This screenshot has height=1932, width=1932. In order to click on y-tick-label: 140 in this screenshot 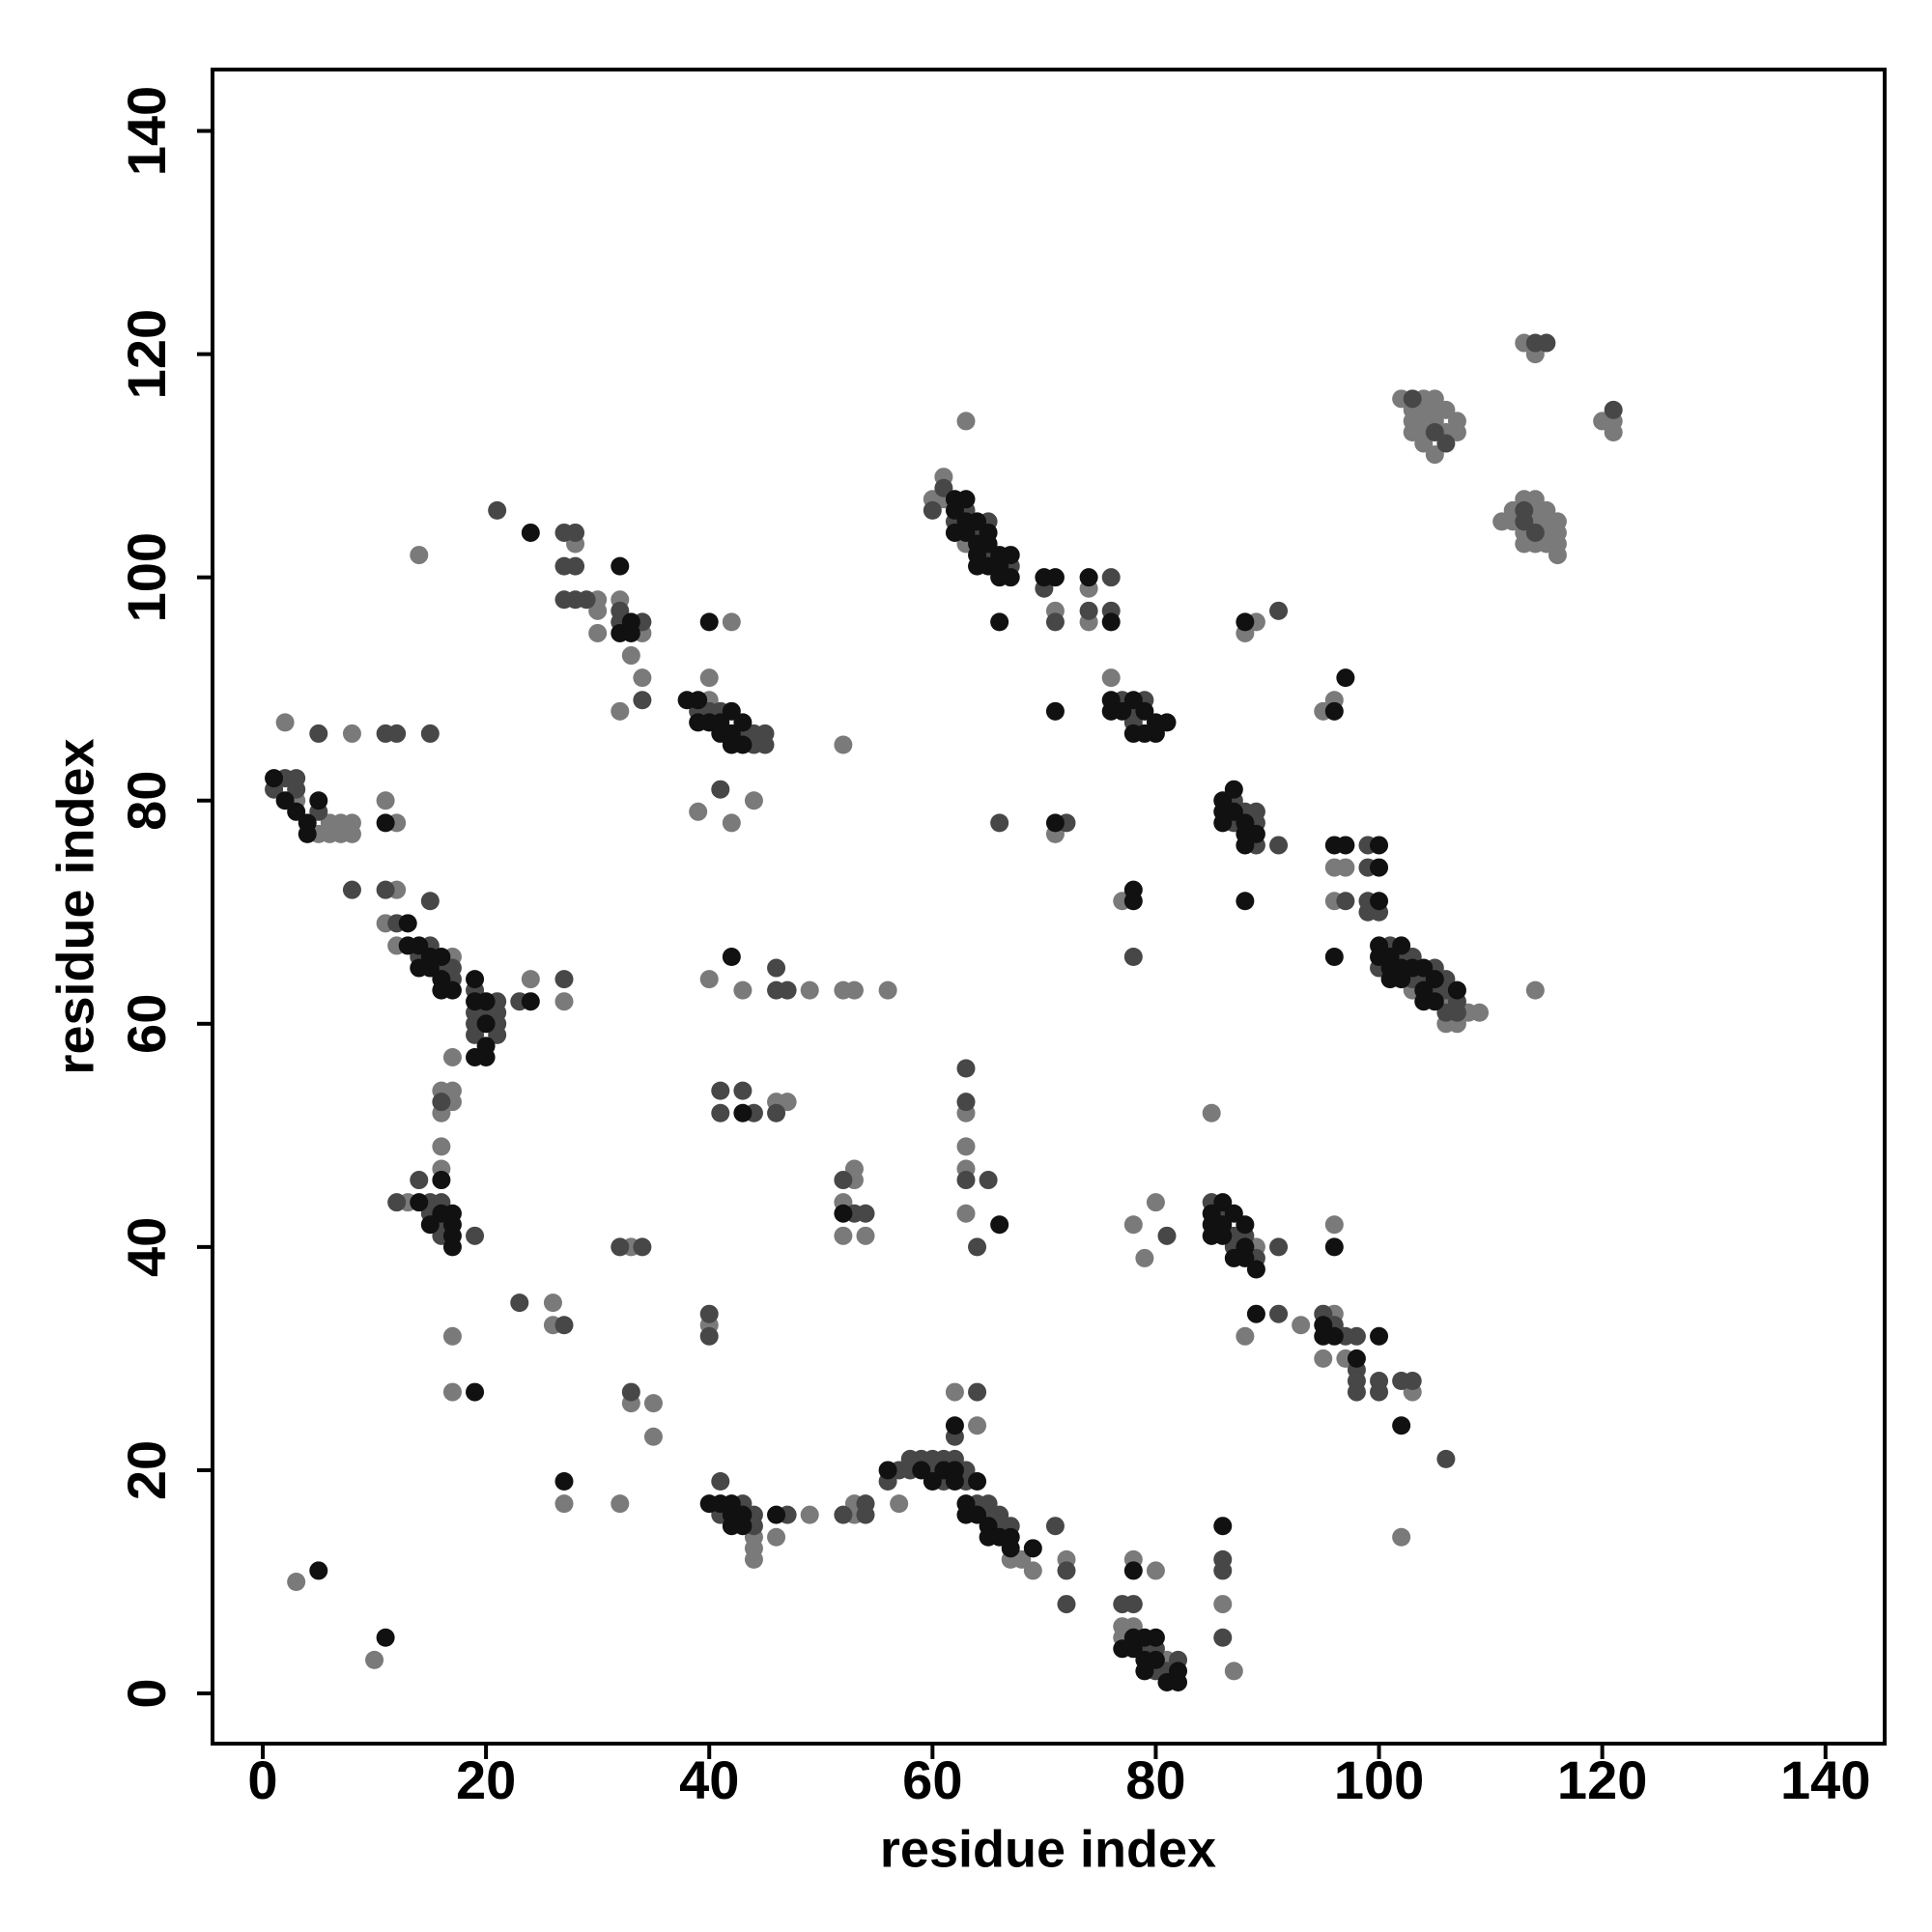, I will do `click(146, 131)`.